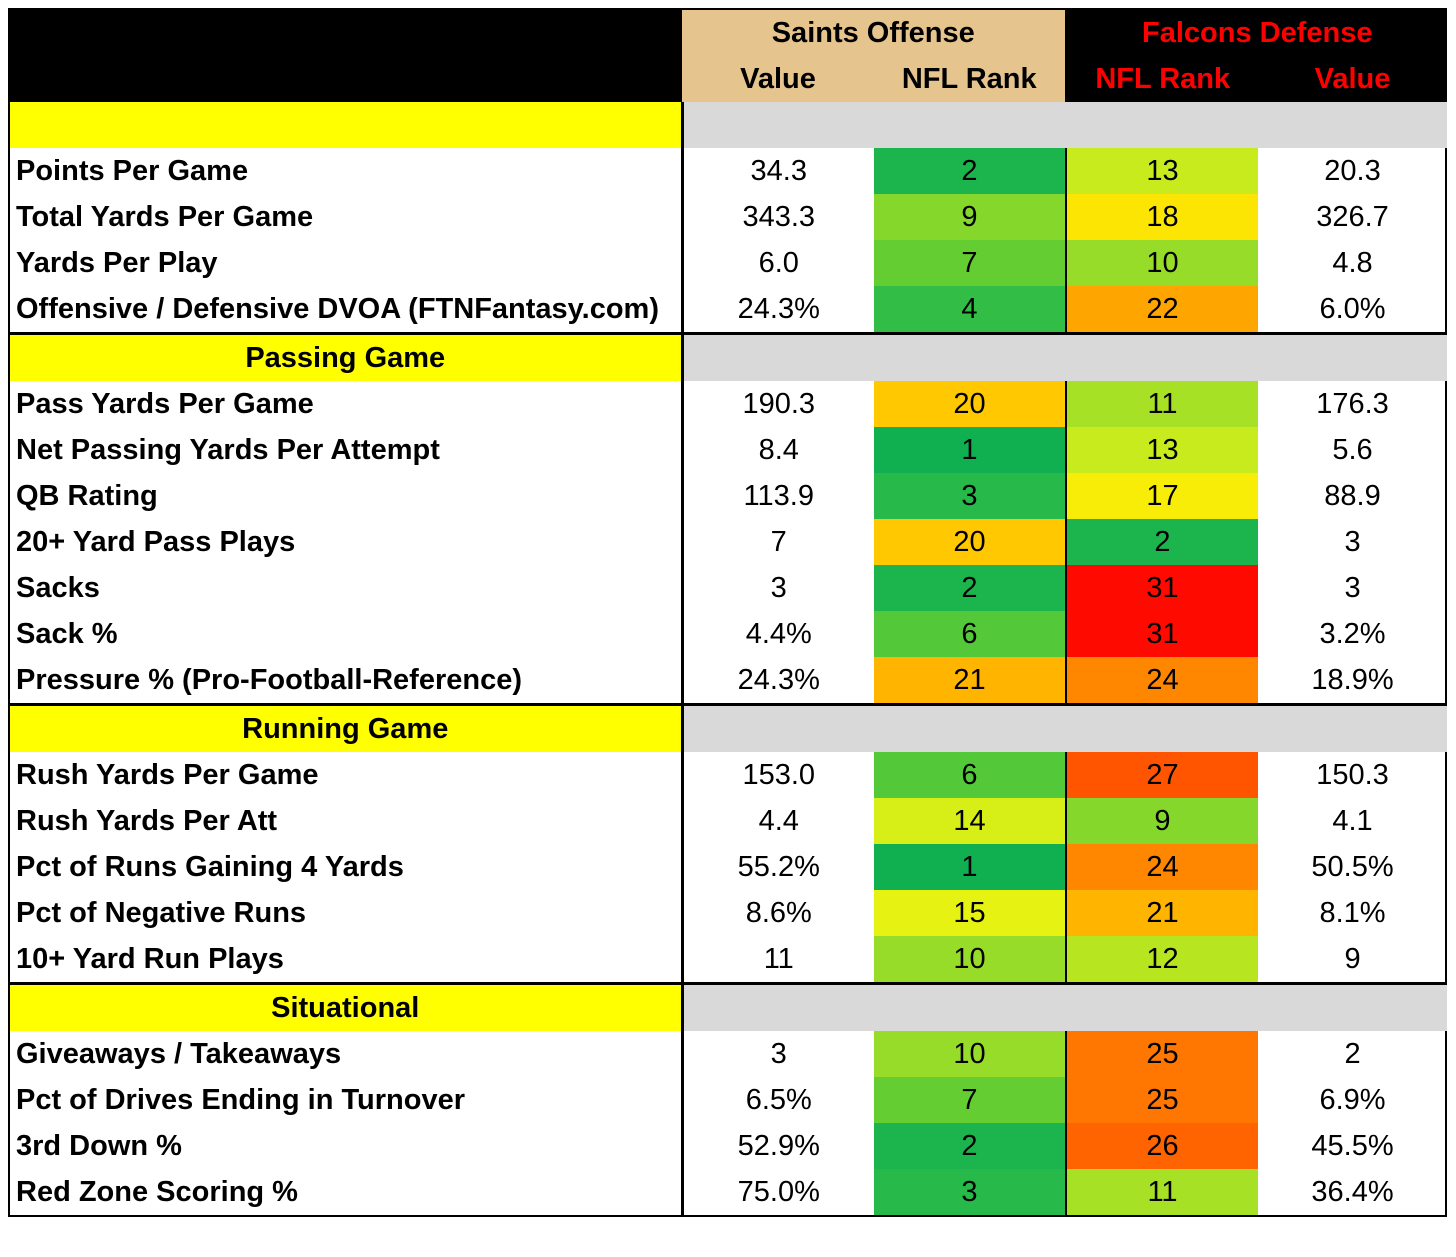  Describe the element at coordinates (99, 1145) in the screenshot. I see `stat-label: 3rd Down %` at that location.